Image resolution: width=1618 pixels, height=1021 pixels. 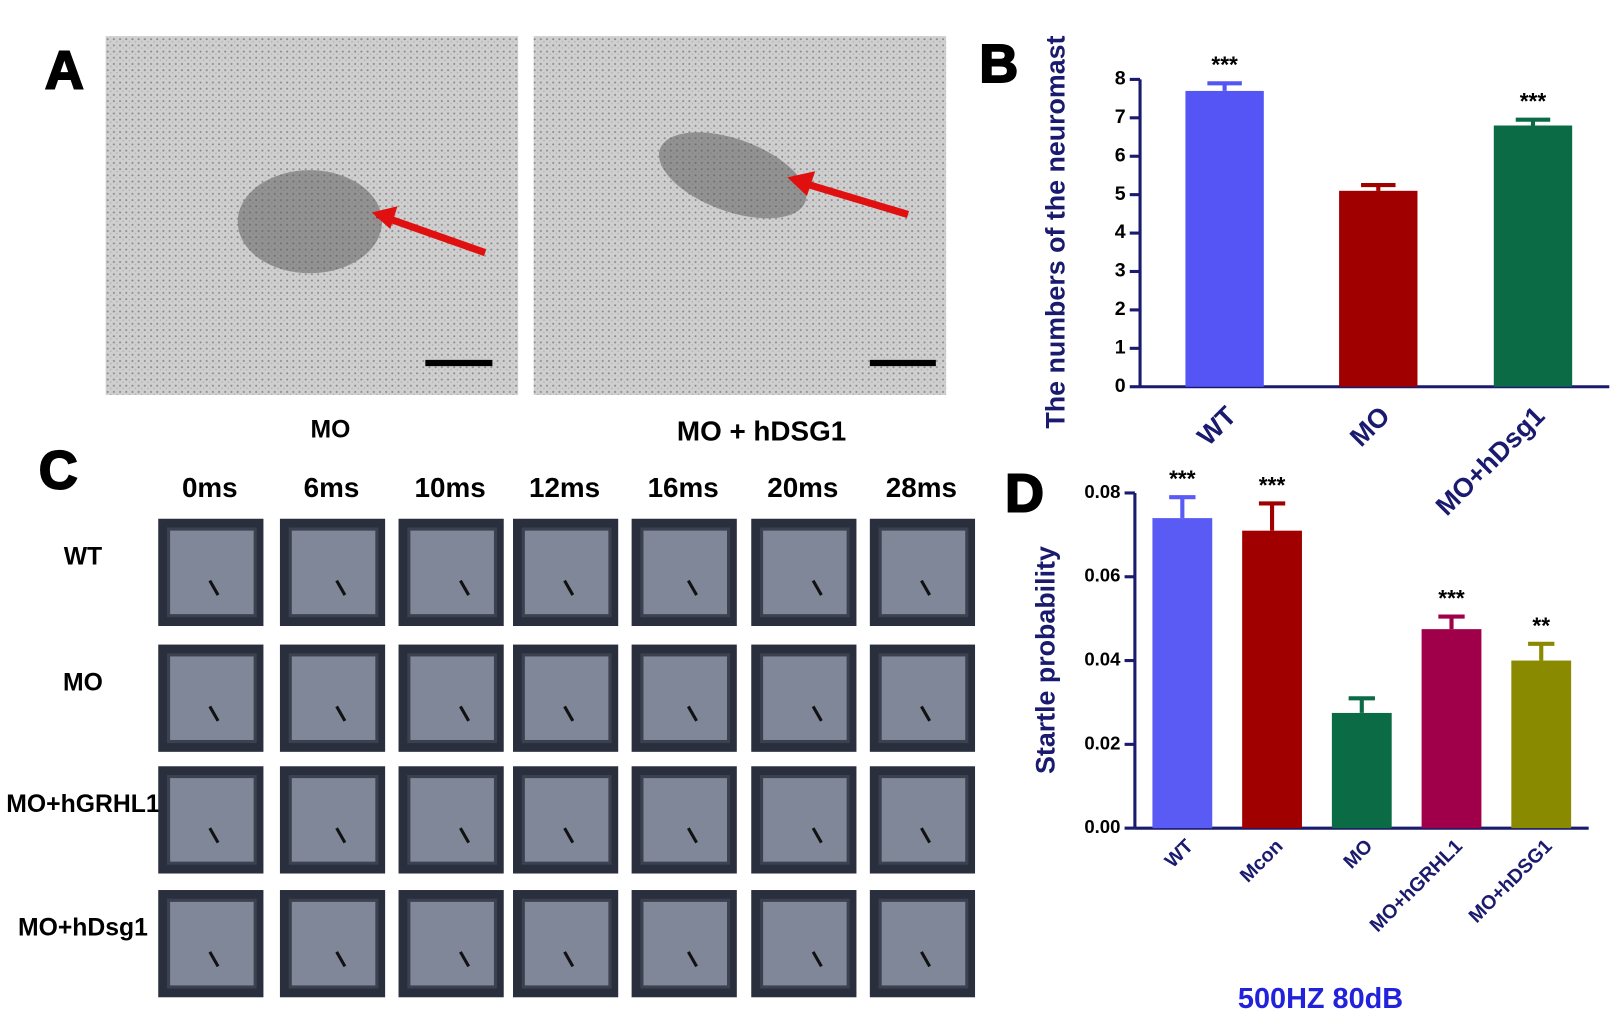 I want to click on em-image, so click(x=740, y=215).